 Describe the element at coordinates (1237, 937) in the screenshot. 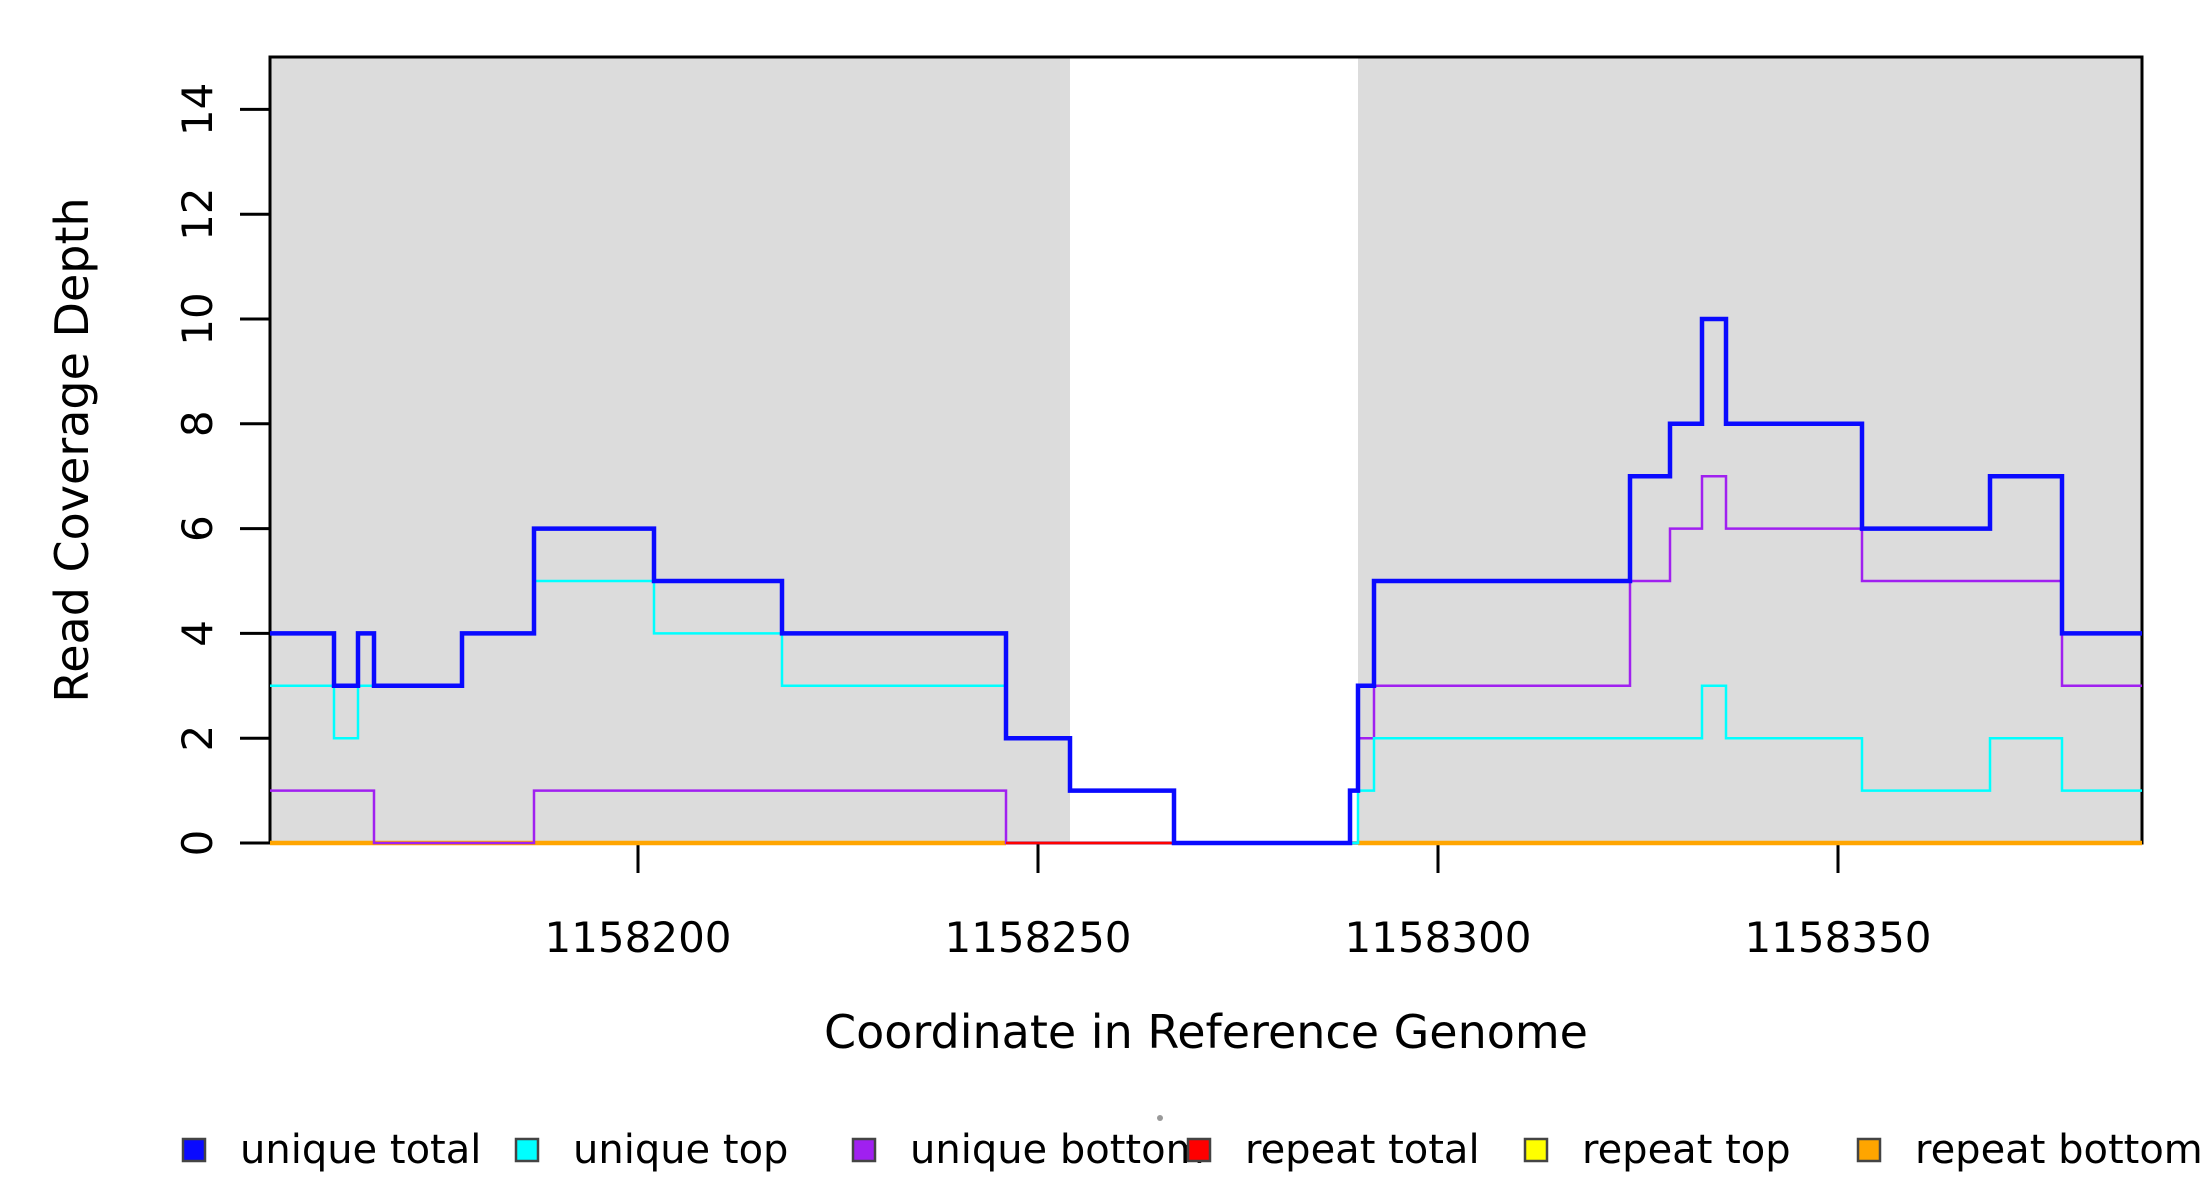

I see `x-axis-tick-labels: 1158200 1158250 1158300 1158350` at that location.